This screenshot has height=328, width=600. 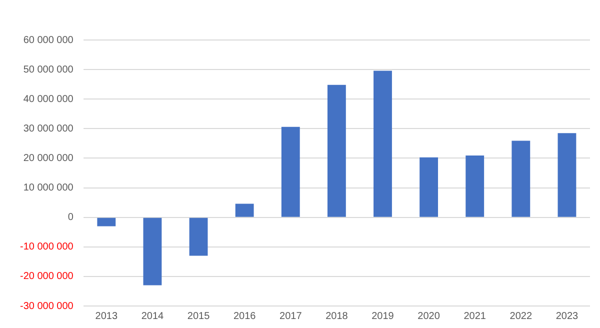 I want to click on x-tick-label: 2014, so click(x=152, y=316).